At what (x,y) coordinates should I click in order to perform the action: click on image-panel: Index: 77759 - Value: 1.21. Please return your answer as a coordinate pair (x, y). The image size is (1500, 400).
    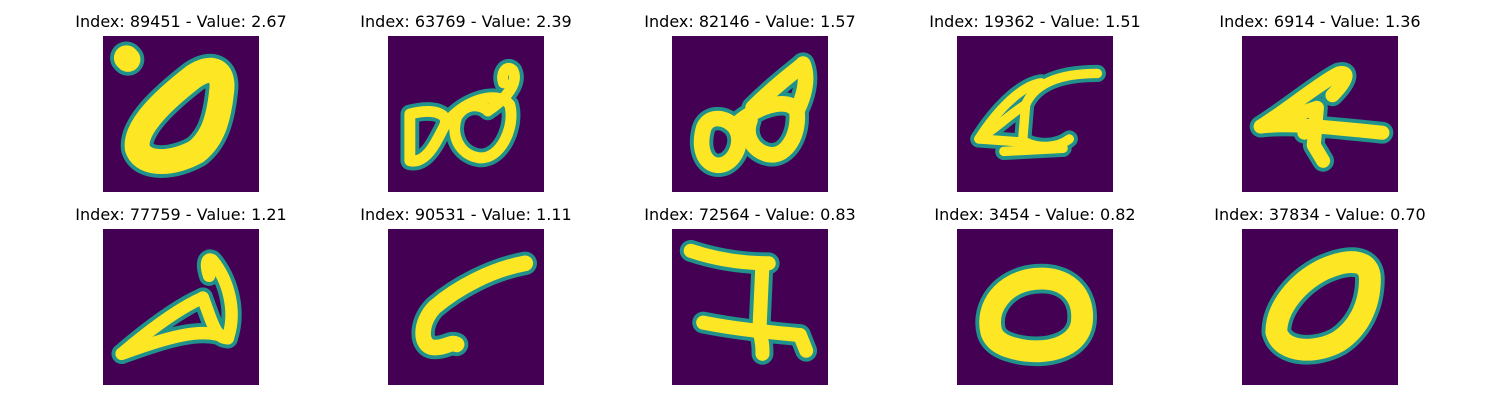
    Looking at the image, I should click on (181, 298).